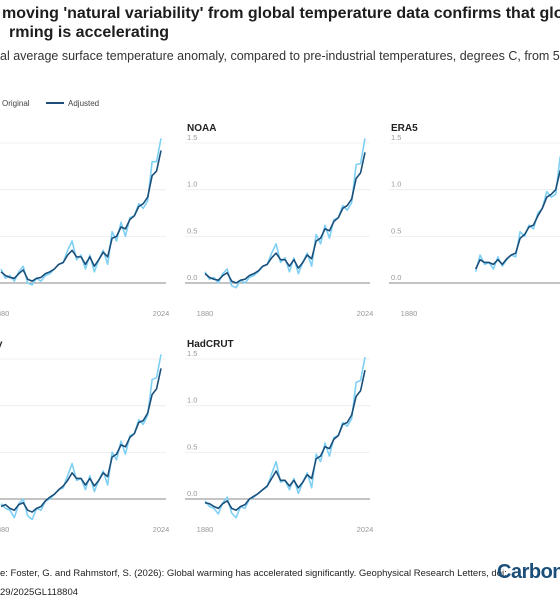 The height and width of the screenshot is (600, 560). What do you see at coordinates (201, 128) in the screenshot?
I see `panel-title: NOAA` at bounding box center [201, 128].